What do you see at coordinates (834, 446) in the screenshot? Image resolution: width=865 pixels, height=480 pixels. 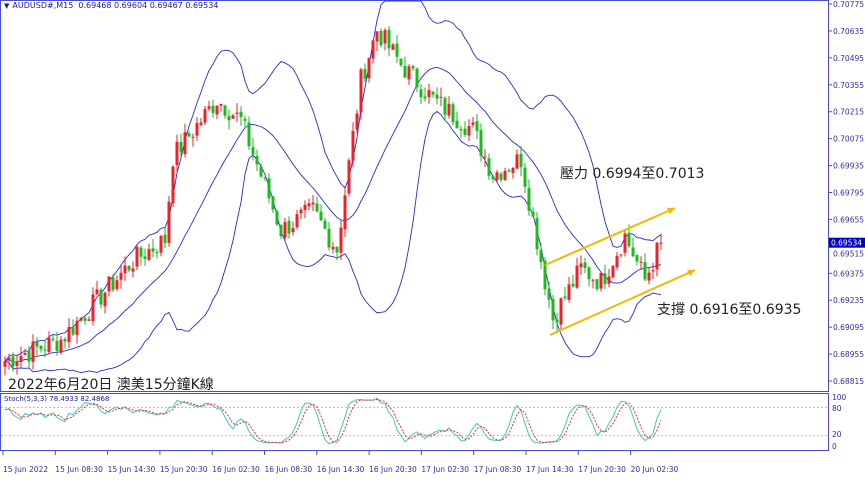 I see `stoch-tick-label: 0` at bounding box center [834, 446].